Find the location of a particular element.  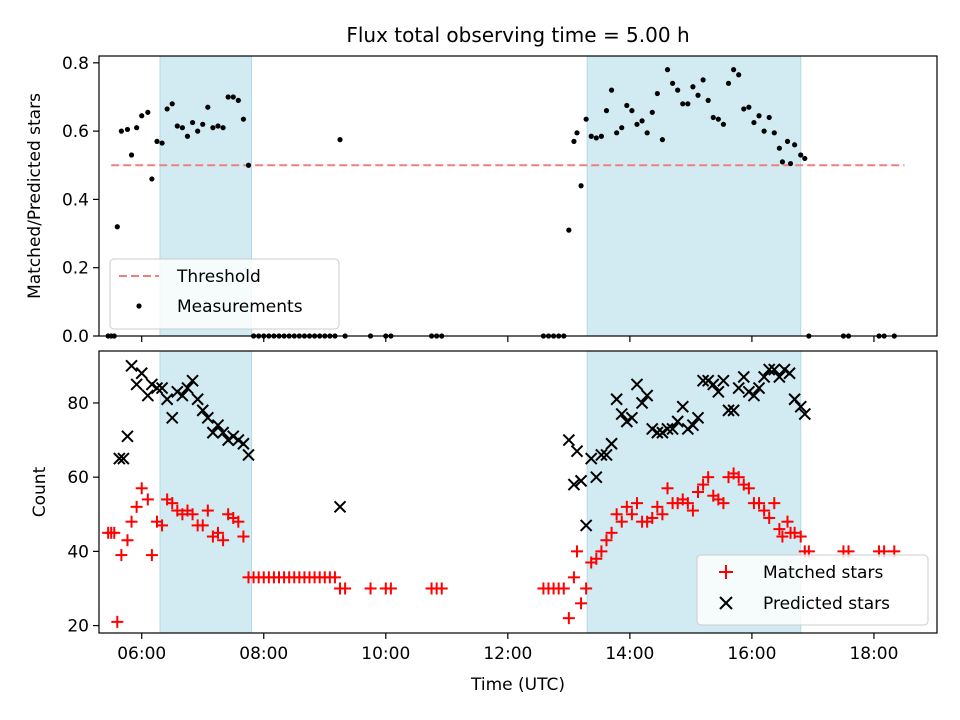

y-tick-label: 20 is located at coordinates (78, 627).